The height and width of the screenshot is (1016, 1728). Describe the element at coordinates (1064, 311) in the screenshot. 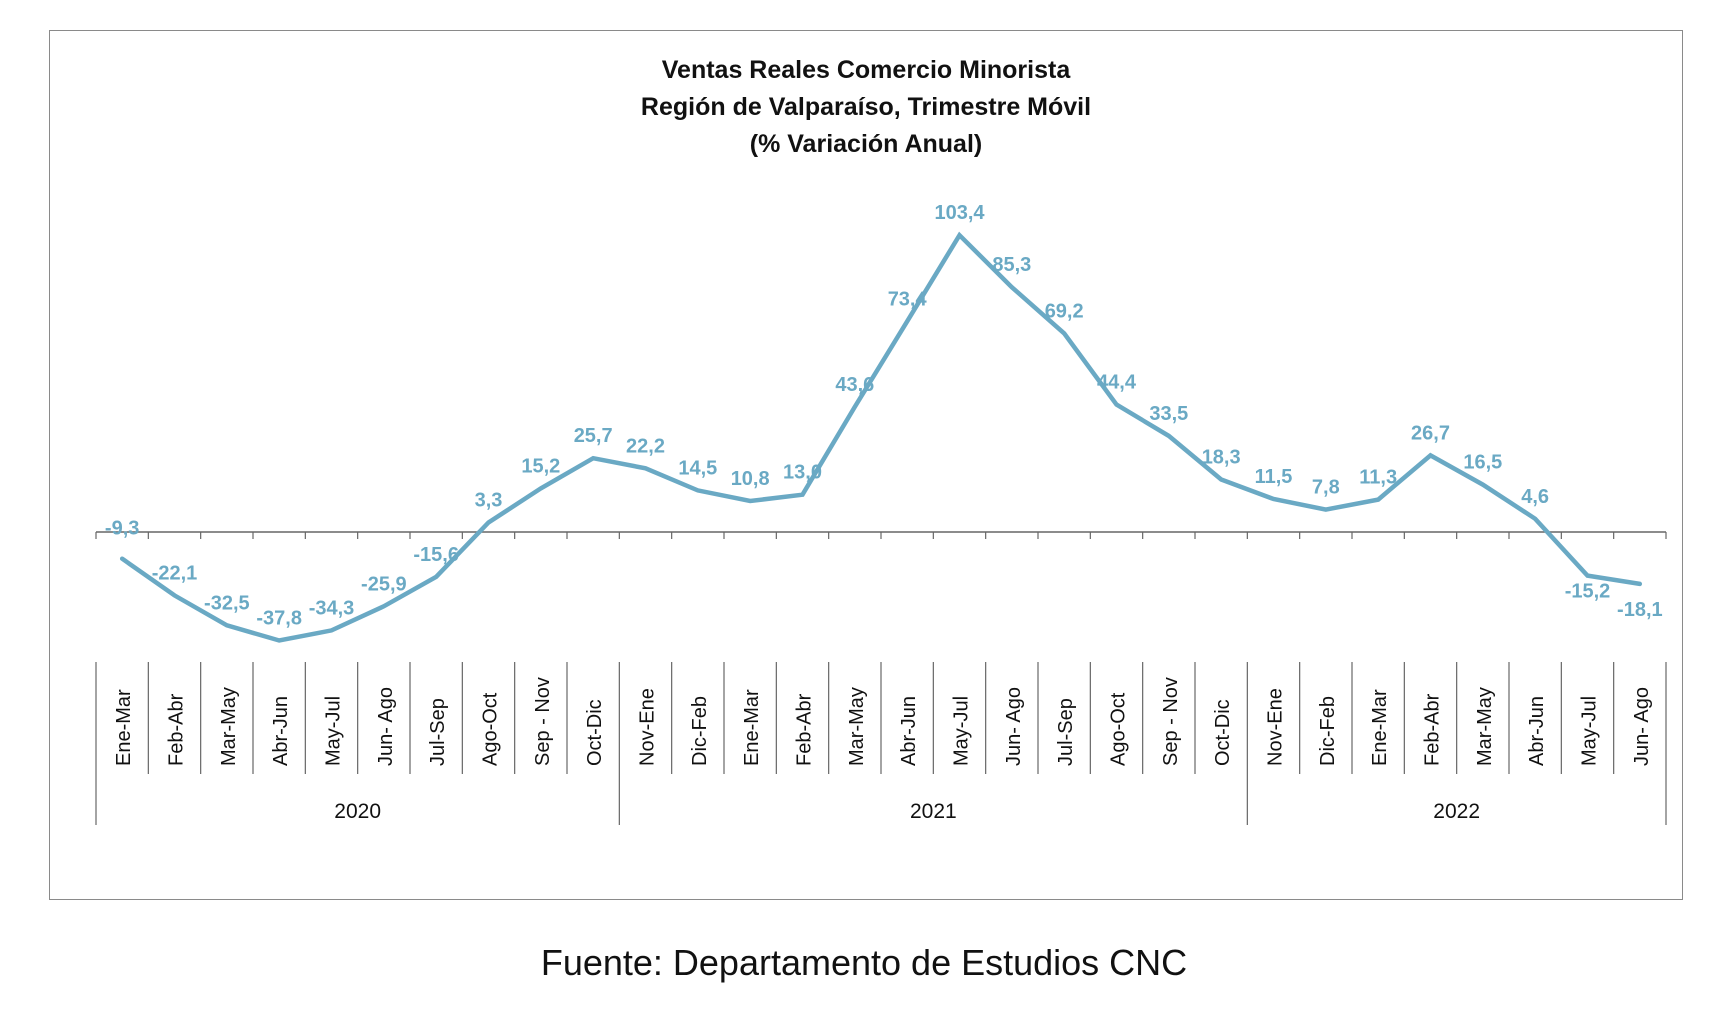

I see `data-label: 69,2` at that location.